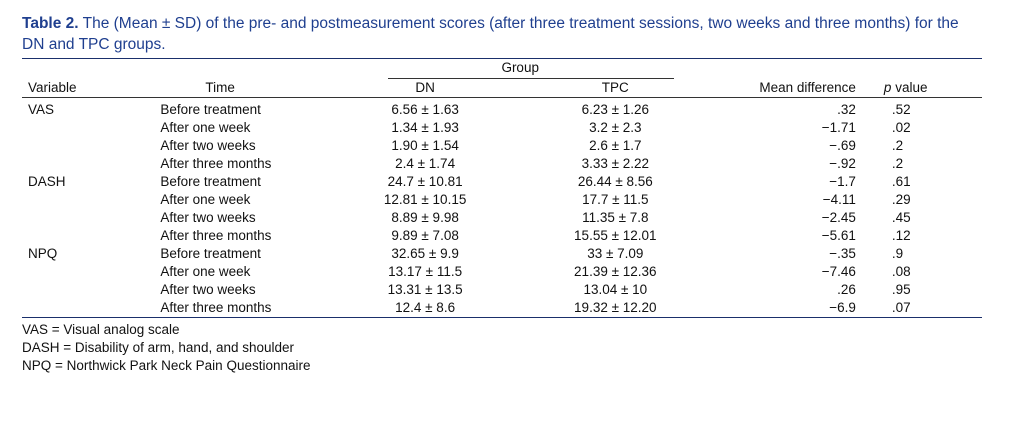  Describe the element at coordinates (615, 109) in the screenshot. I see `cell-tpc: 6.23 ± 1.26` at that location.